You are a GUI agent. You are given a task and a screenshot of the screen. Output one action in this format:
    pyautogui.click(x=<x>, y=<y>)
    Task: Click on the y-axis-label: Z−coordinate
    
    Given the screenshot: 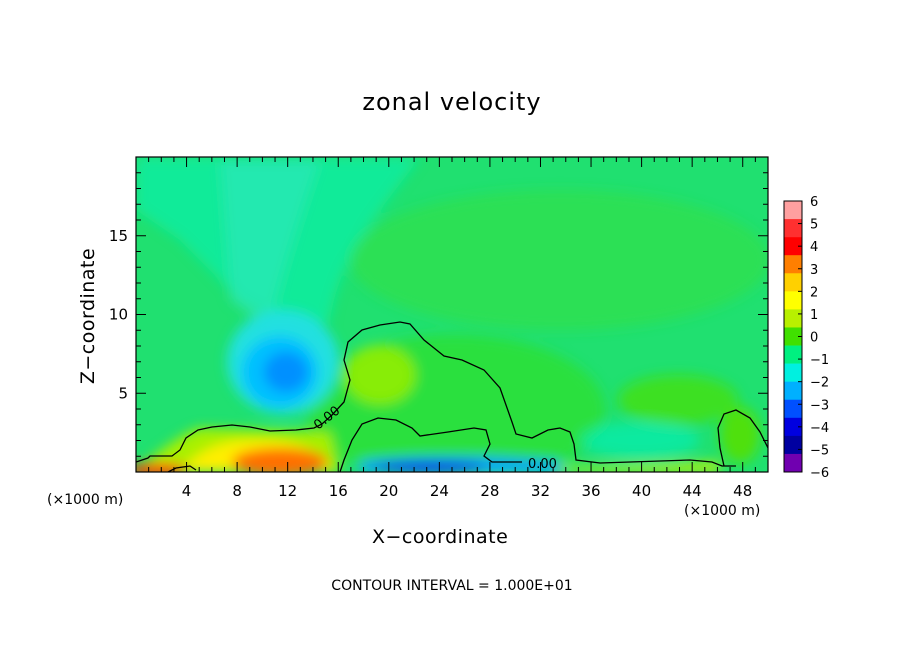 What is the action you would take?
    pyautogui.click(x=88, y=316)
    